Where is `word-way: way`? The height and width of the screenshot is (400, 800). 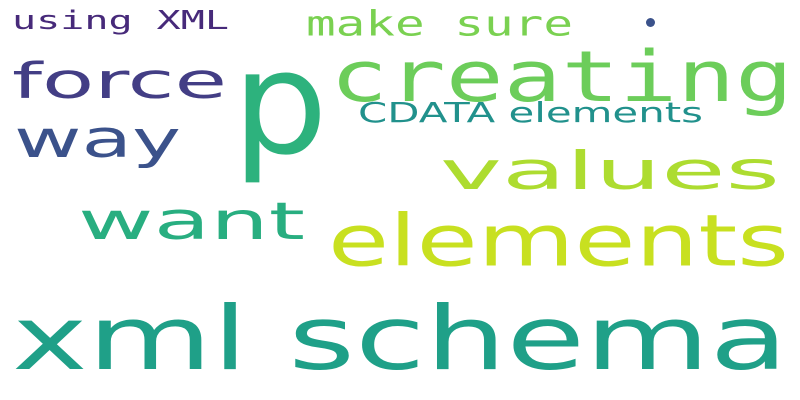
word-way: way is located at coordinates (97, 139).